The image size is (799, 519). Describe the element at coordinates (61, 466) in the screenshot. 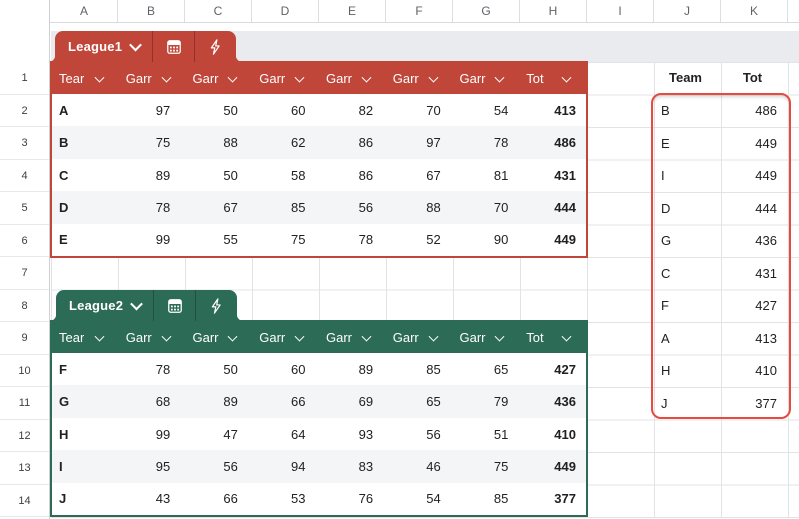

I see `team-cell: I` at that location.